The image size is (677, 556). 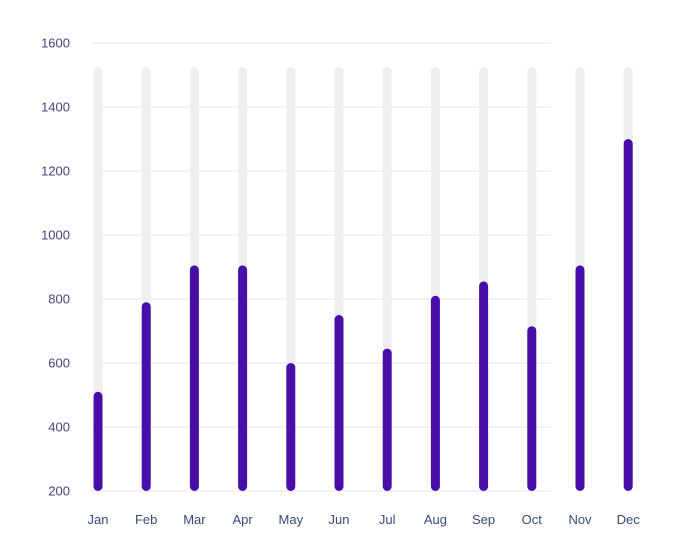 I want to click on x-tick-label-may: May, so click(x=291, y=519).